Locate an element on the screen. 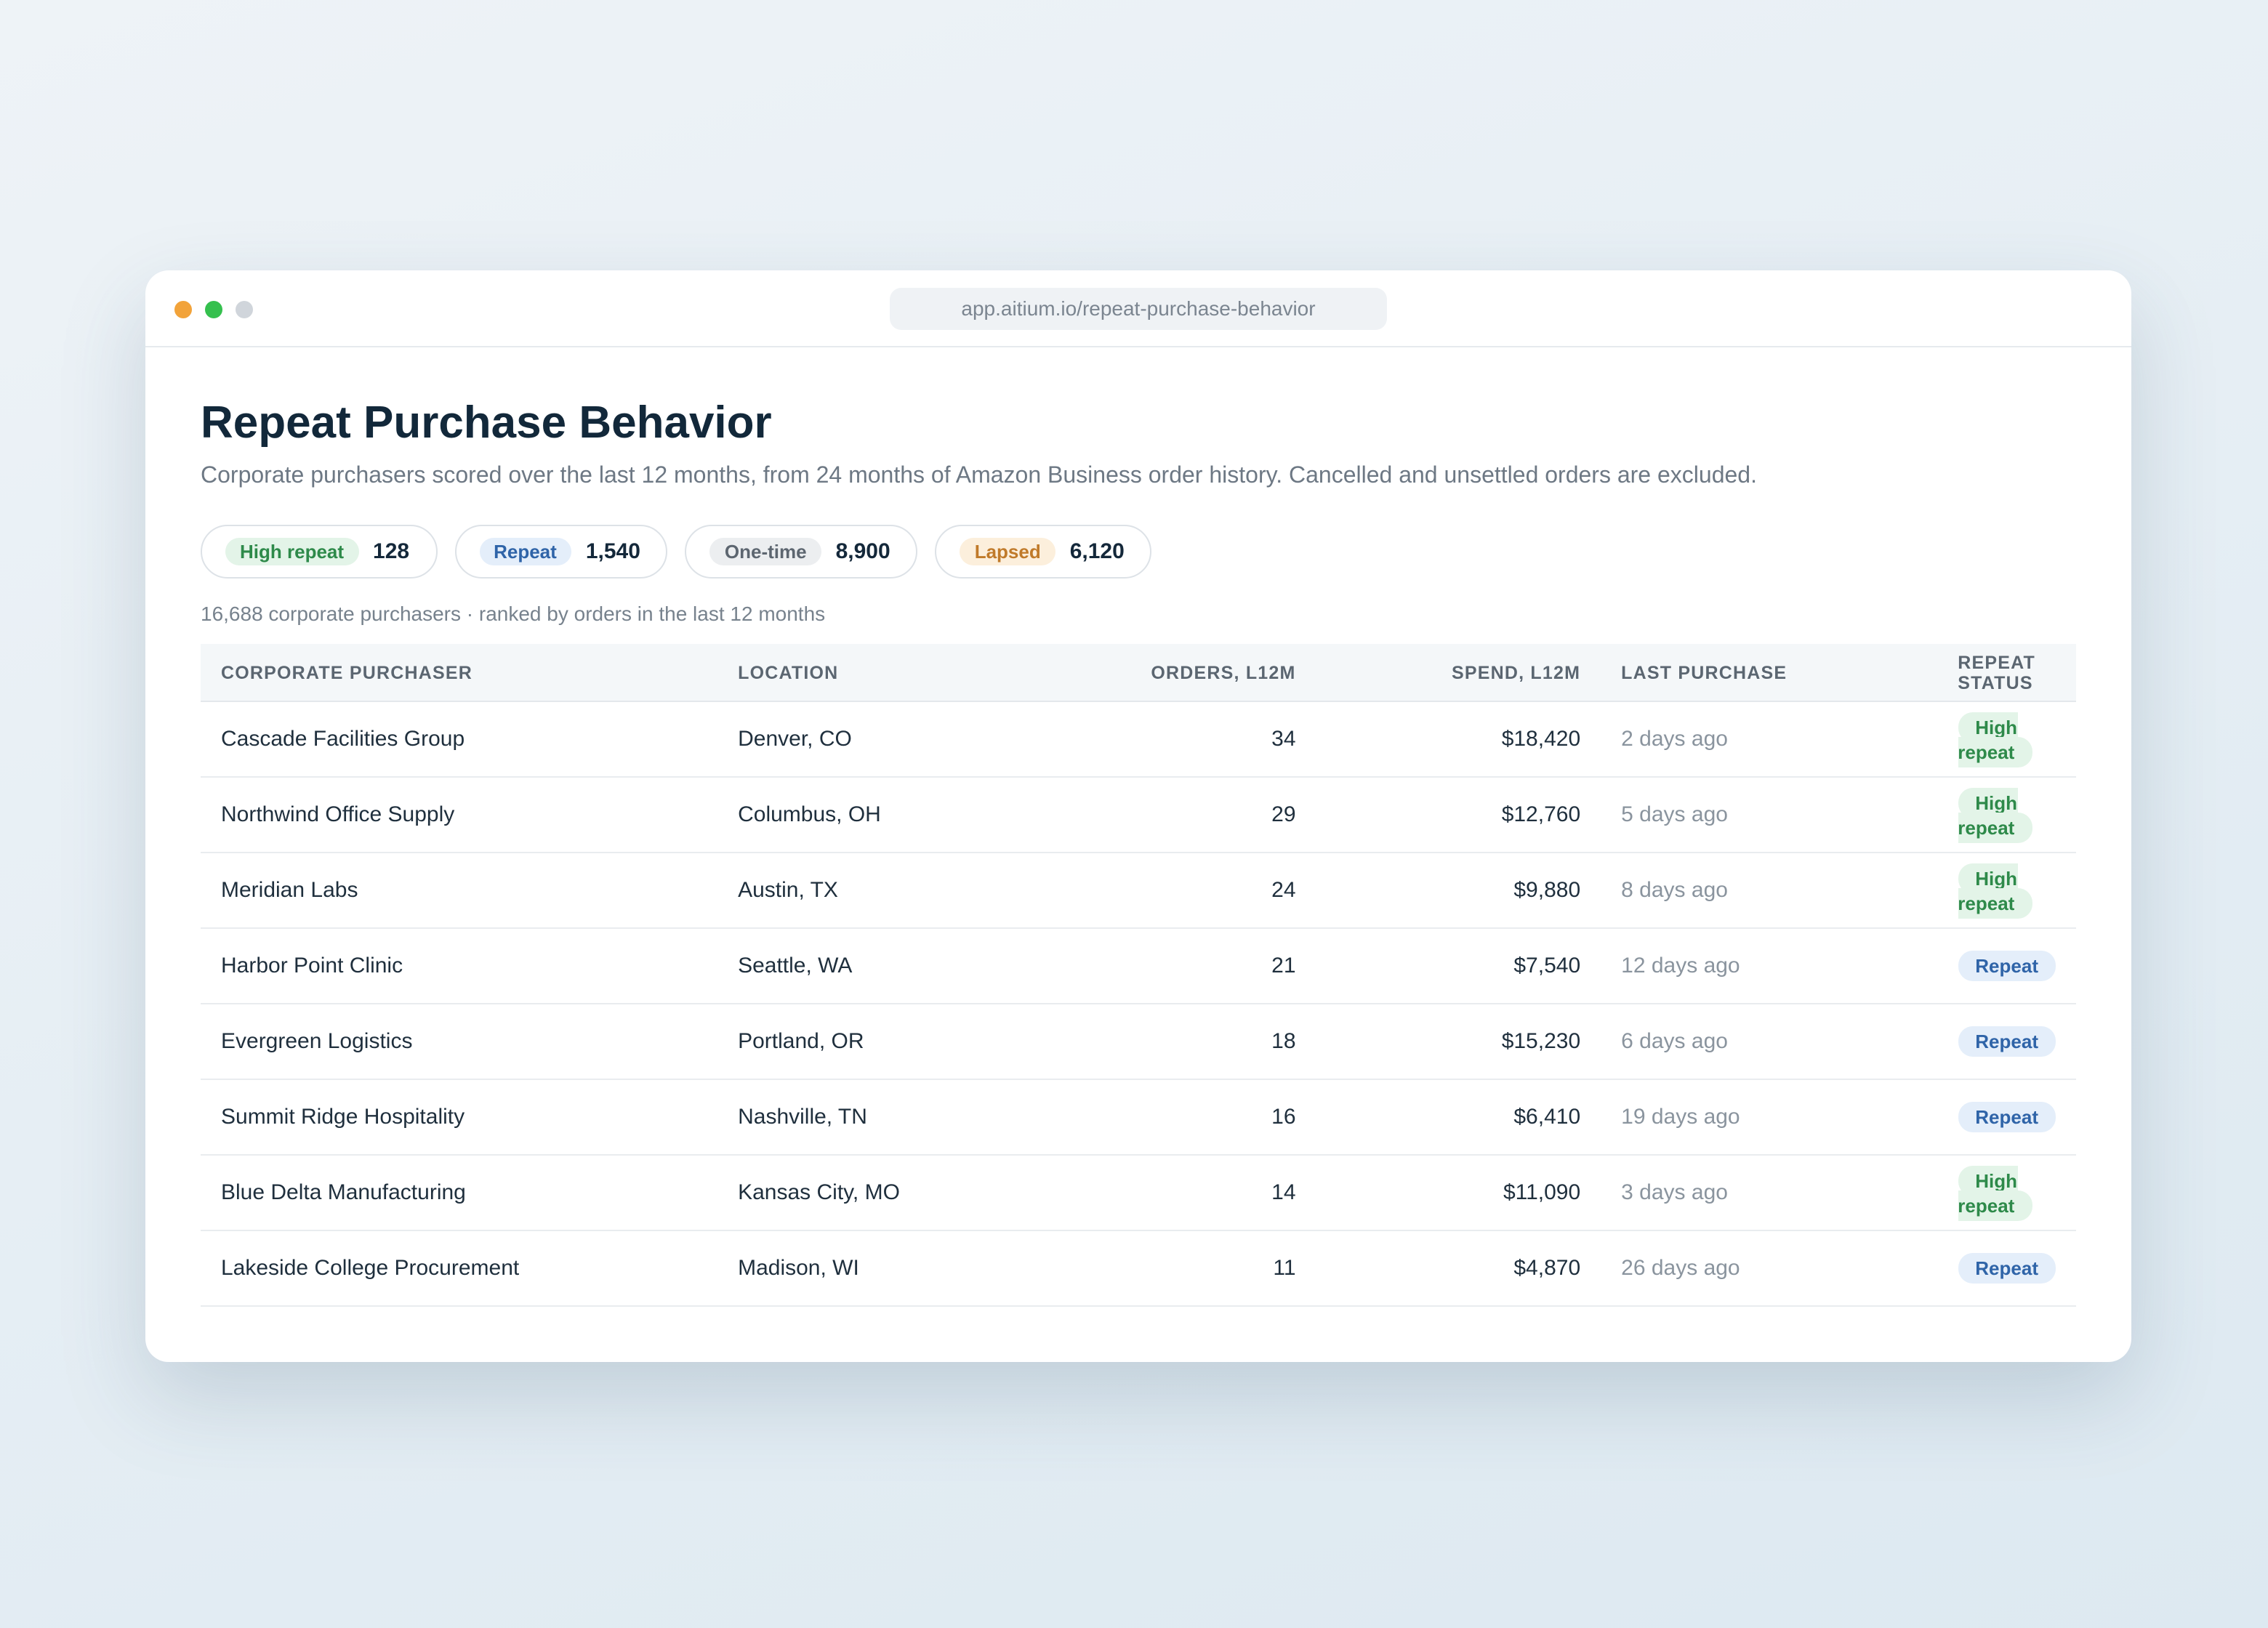  chip-count: 6,120 is located at coordinates (1097, 551).